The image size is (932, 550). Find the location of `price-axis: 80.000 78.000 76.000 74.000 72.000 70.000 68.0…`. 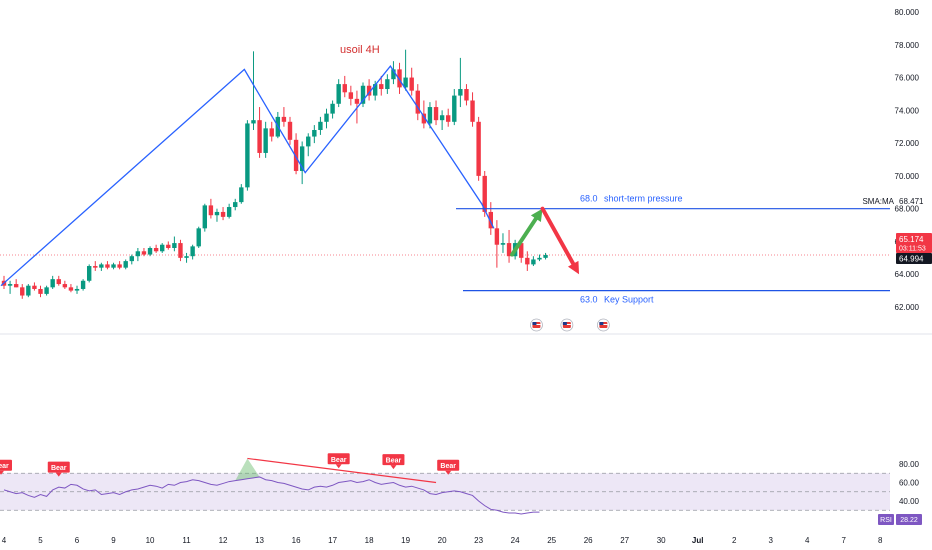

price-axis: 80.000 78.000 76.000 74.000 72.000 70.000 68.0… is located at coordinates (897, 160).